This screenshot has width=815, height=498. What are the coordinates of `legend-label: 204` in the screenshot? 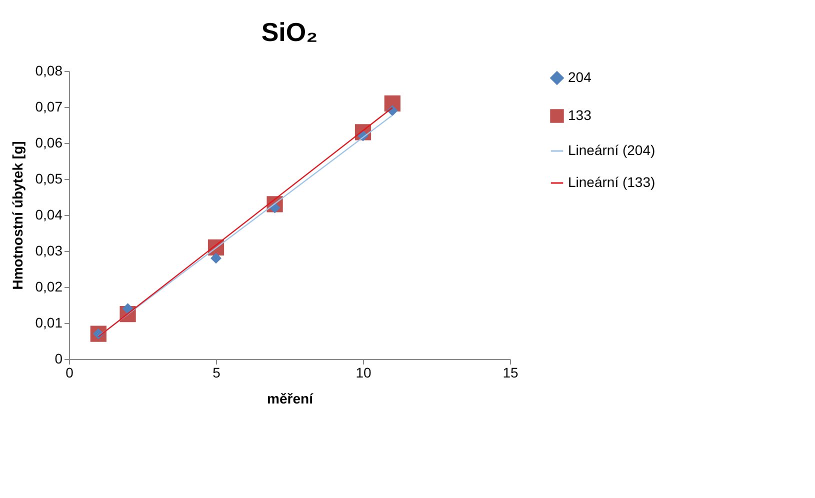 It's located at (580, 77).